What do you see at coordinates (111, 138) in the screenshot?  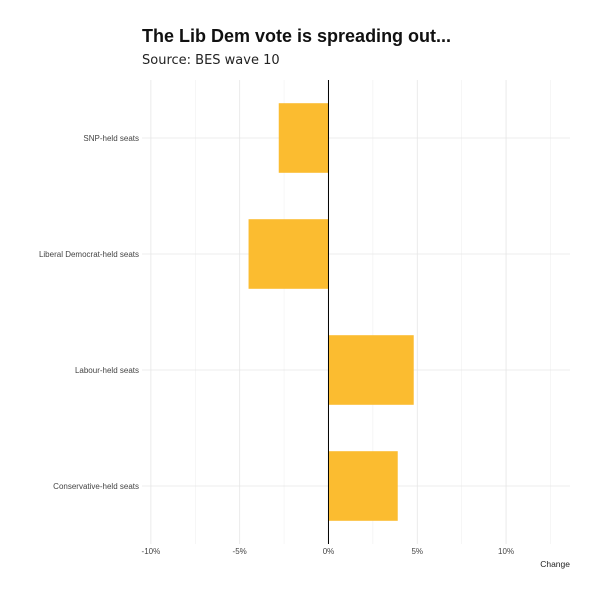 I see `y-tick-label-0: SNP-held seats` at bounding box center [111, 138].